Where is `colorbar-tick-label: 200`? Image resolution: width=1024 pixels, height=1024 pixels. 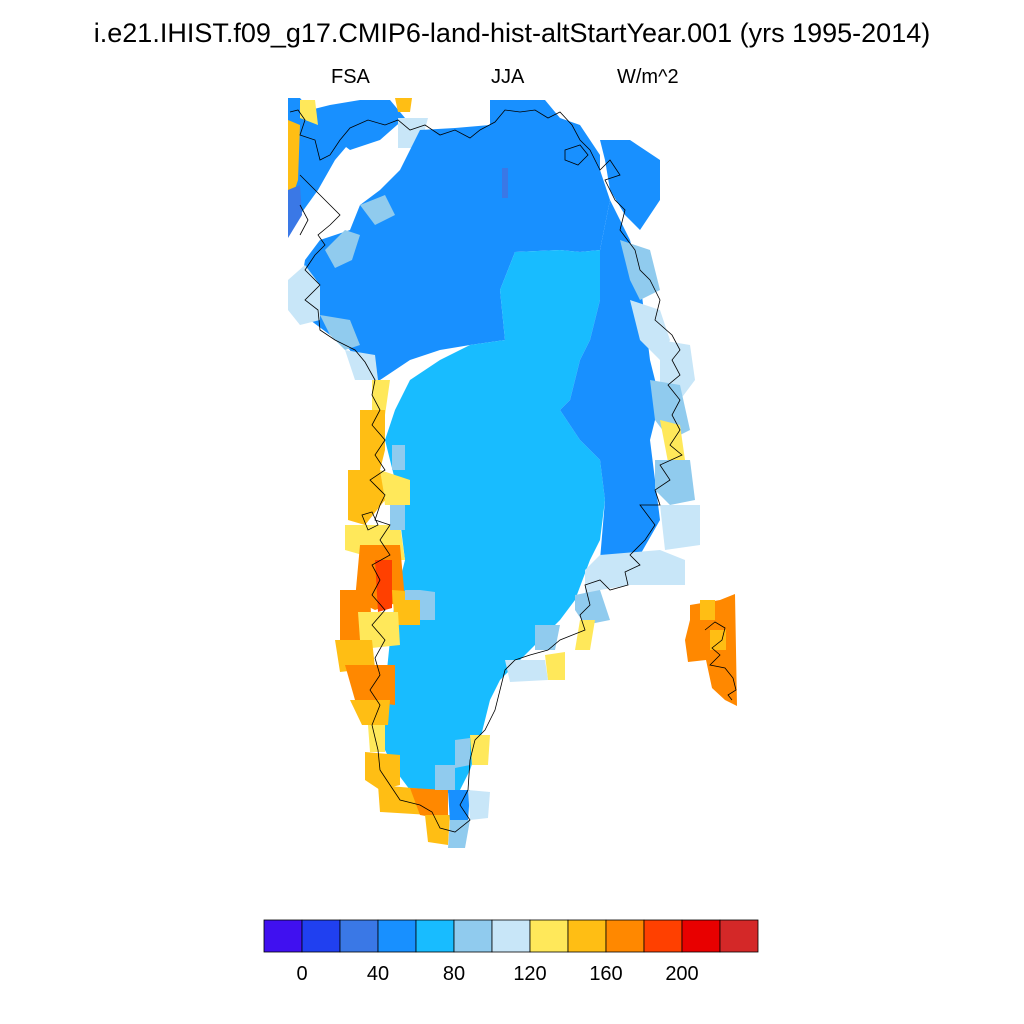
colorbar-tick-label: 200 is located at coordinates (681, 974).